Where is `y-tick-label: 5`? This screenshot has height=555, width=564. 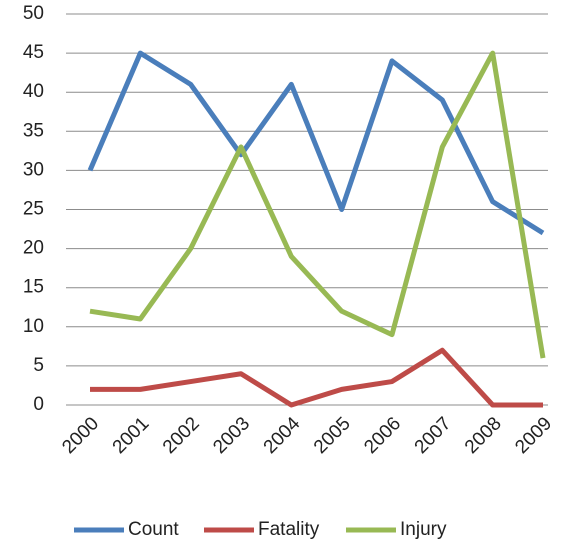
y-tick-label: 5 is located at coordinates (38, 365).